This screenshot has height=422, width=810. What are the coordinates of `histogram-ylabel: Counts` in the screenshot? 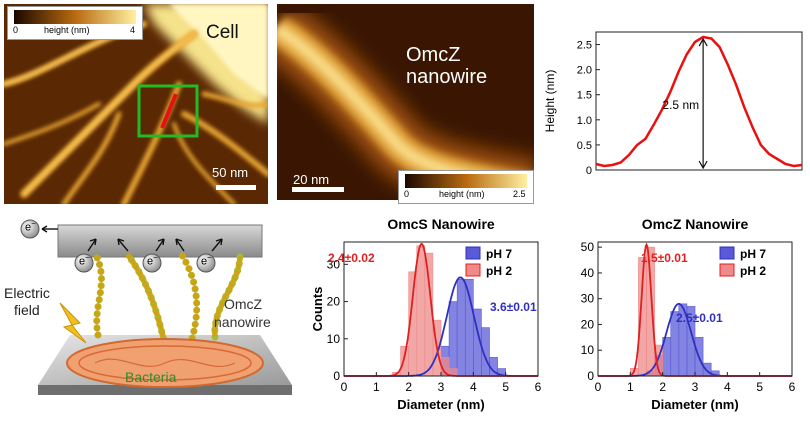 It's located at (317, 309).